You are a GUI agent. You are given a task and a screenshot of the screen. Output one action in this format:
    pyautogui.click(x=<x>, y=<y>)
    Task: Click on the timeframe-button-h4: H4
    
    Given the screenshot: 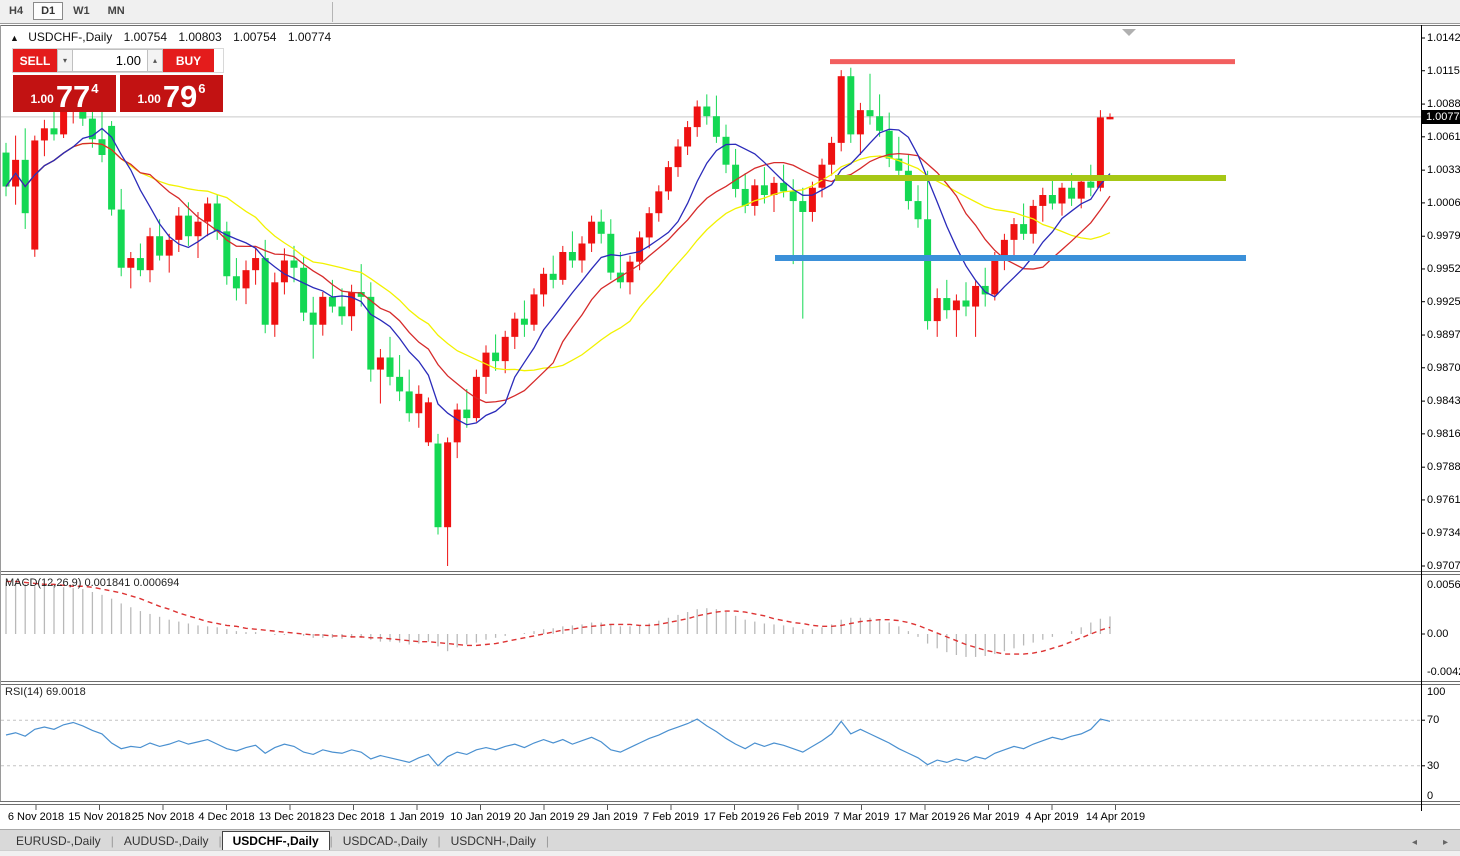 What is the action you would take?
    pyautogui.click(x=16, y=11)
    